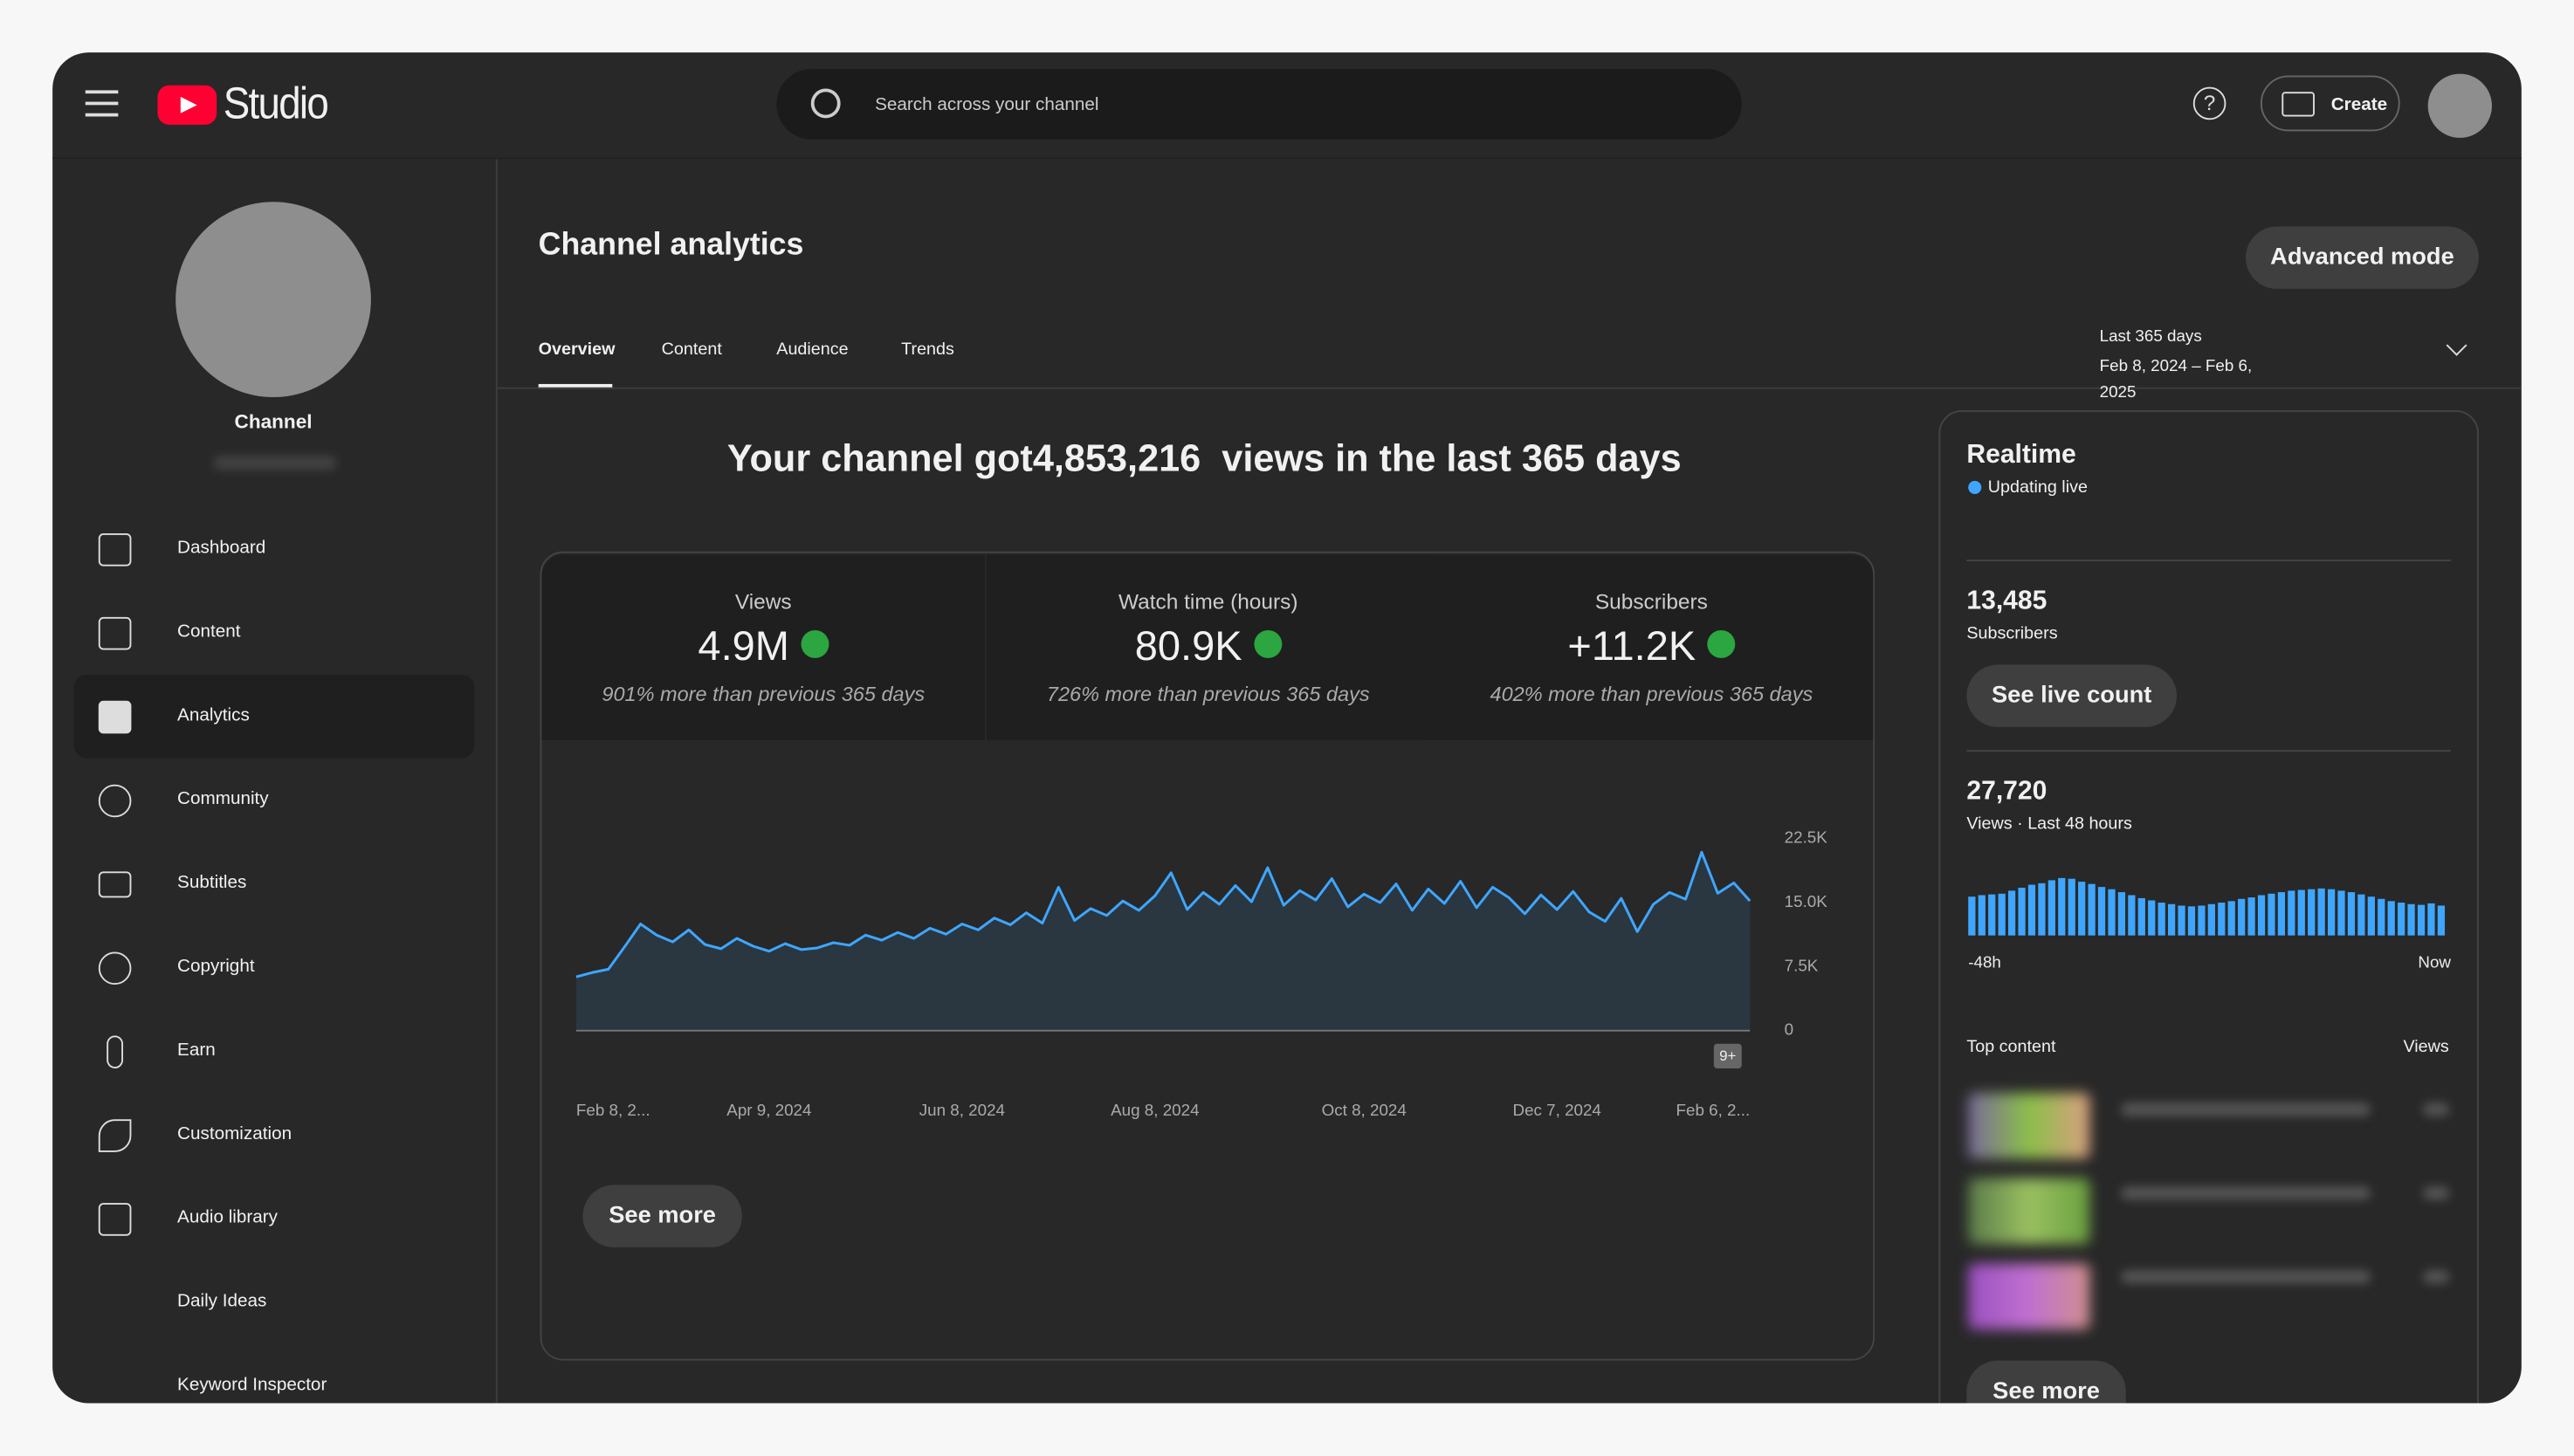 The height and width of the screenshot is (1456, 2574). What do you see at coordinates (2434, 962) in the screenshot?
I see `bar-end-label: Now` at bounding box center [2434, 962].